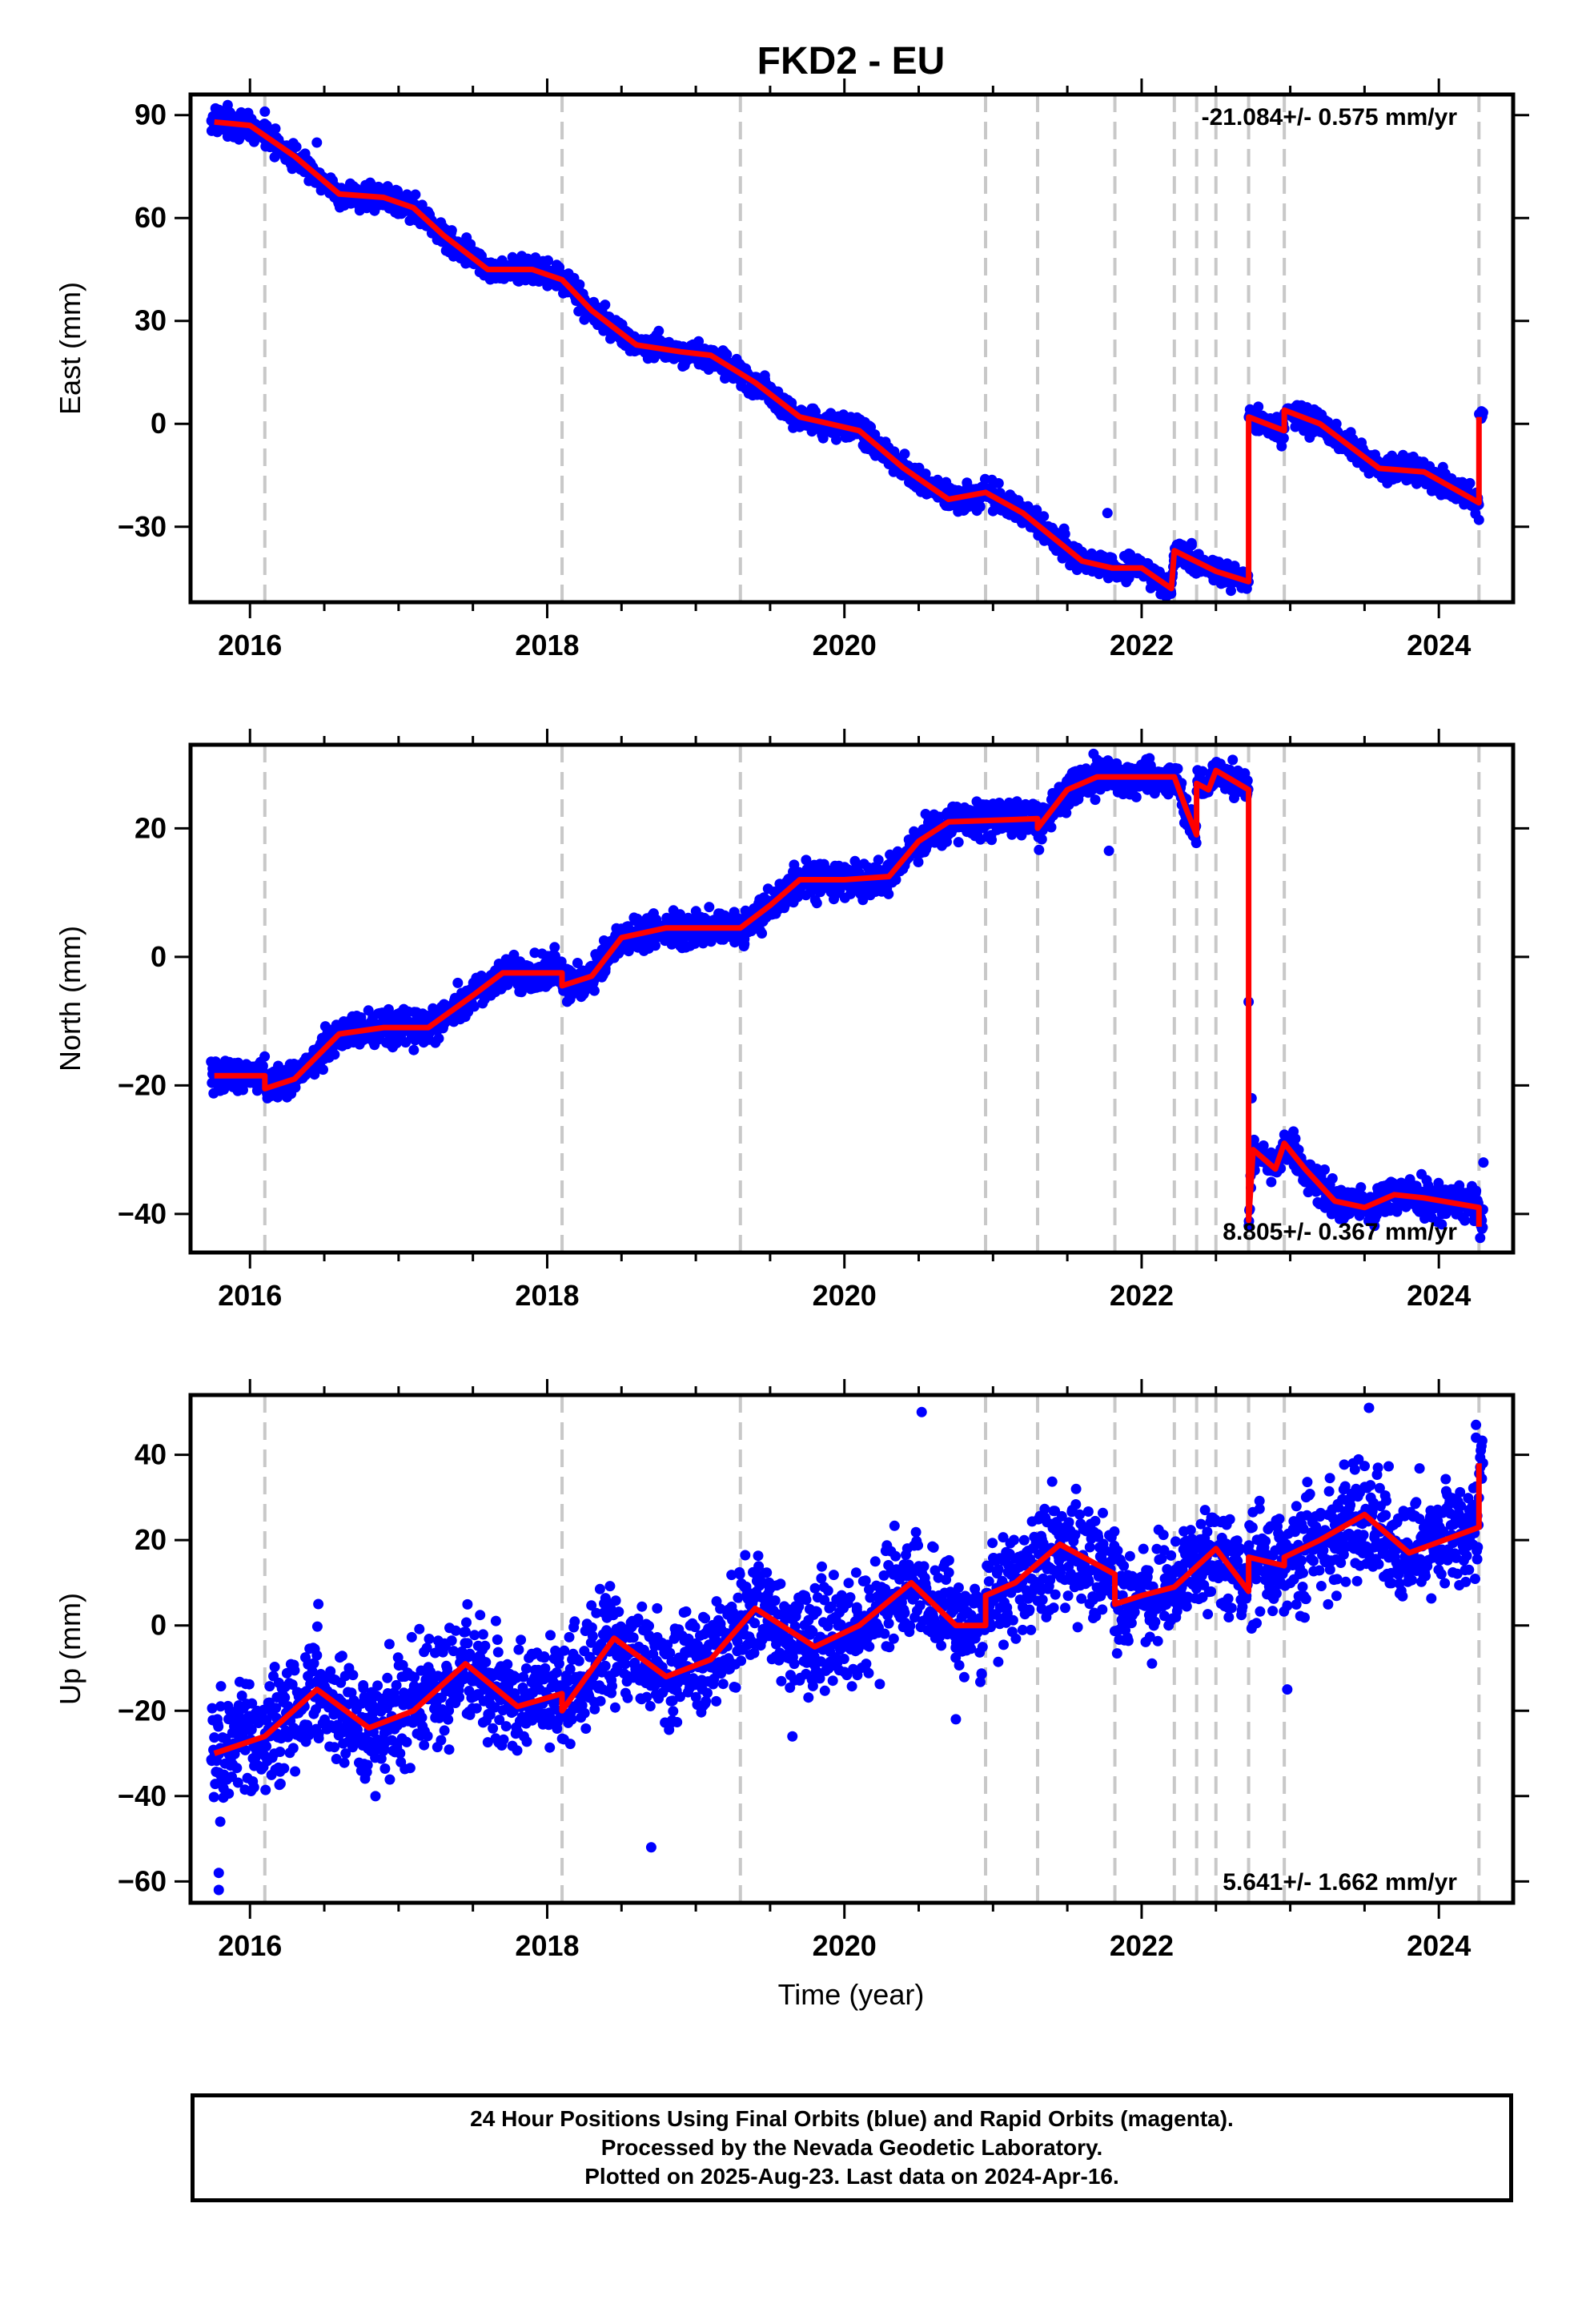 Image resolution: width=1582 pixels, height=2324 pixels. I want to click on y-axis-label: East (mm), so click(70, 348).